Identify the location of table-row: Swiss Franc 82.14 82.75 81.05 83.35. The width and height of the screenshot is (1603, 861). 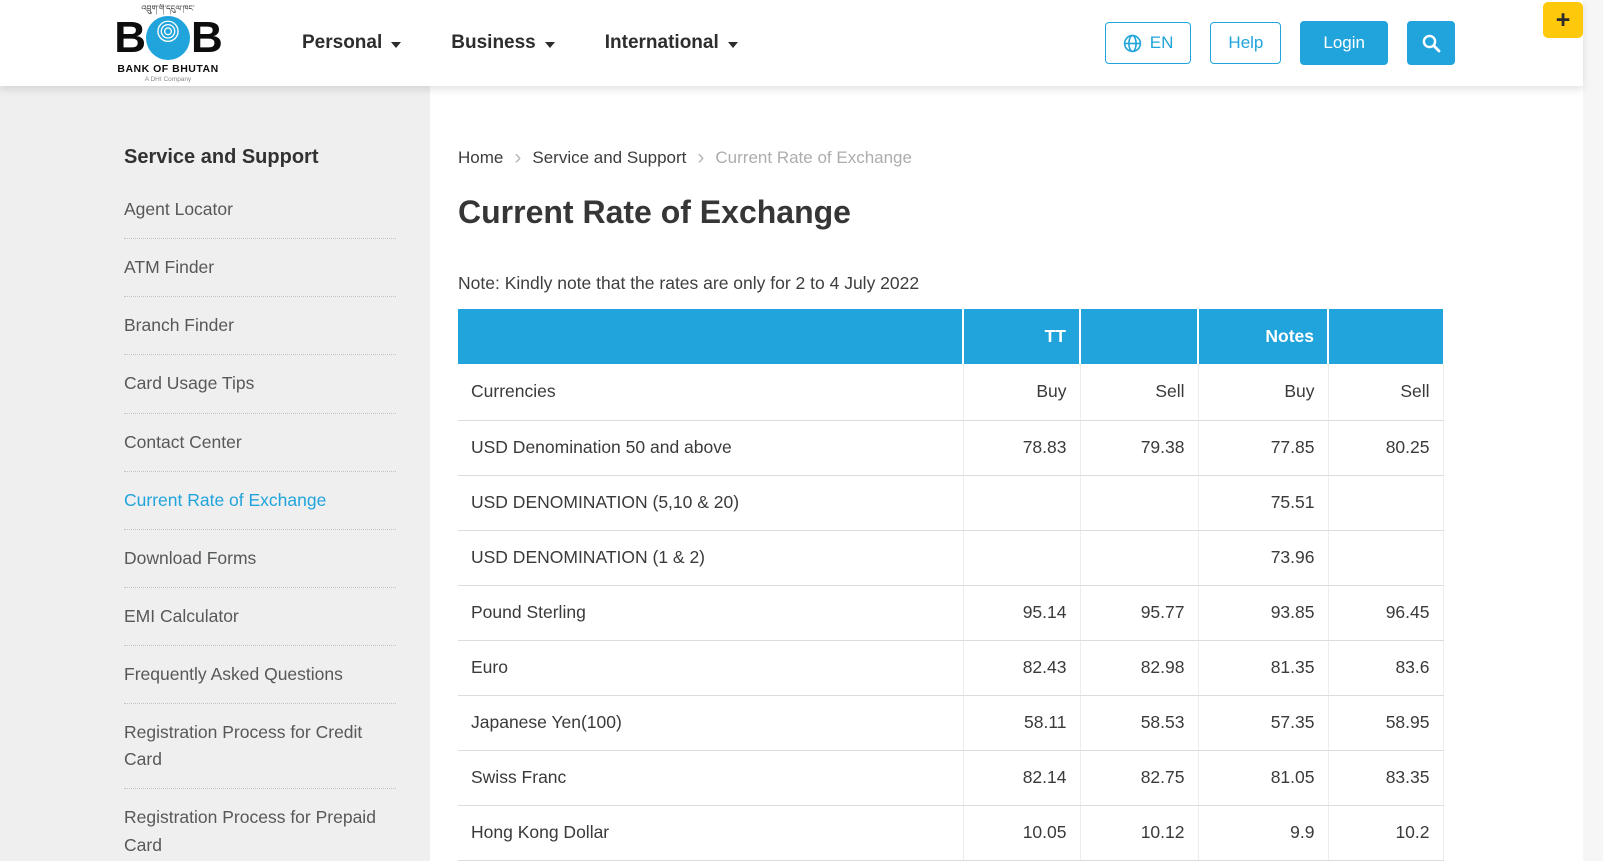
(951, 778).